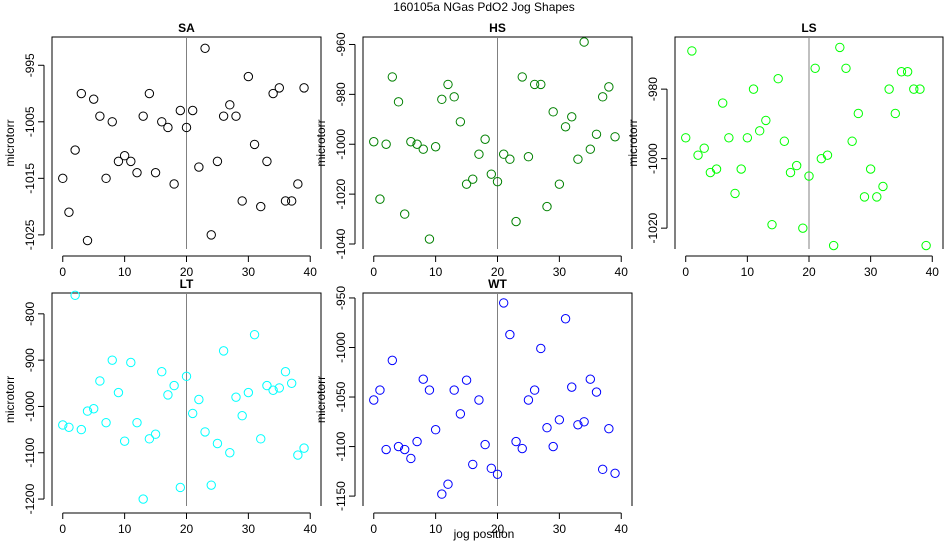 This screenshot has height=550, width=950. Describe the element at coordinates (560, 272) in the screenshot. I see `x-tick-label-hs: 30` at that location.